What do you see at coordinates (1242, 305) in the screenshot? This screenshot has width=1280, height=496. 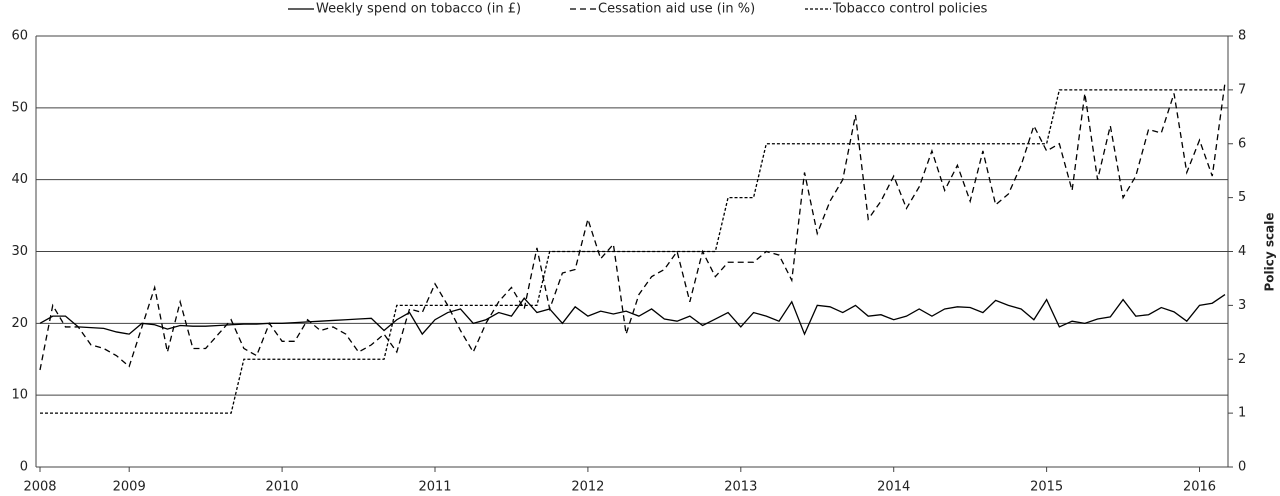 I see `y2-tick-label: 3` at bounding box center [1242, 305].